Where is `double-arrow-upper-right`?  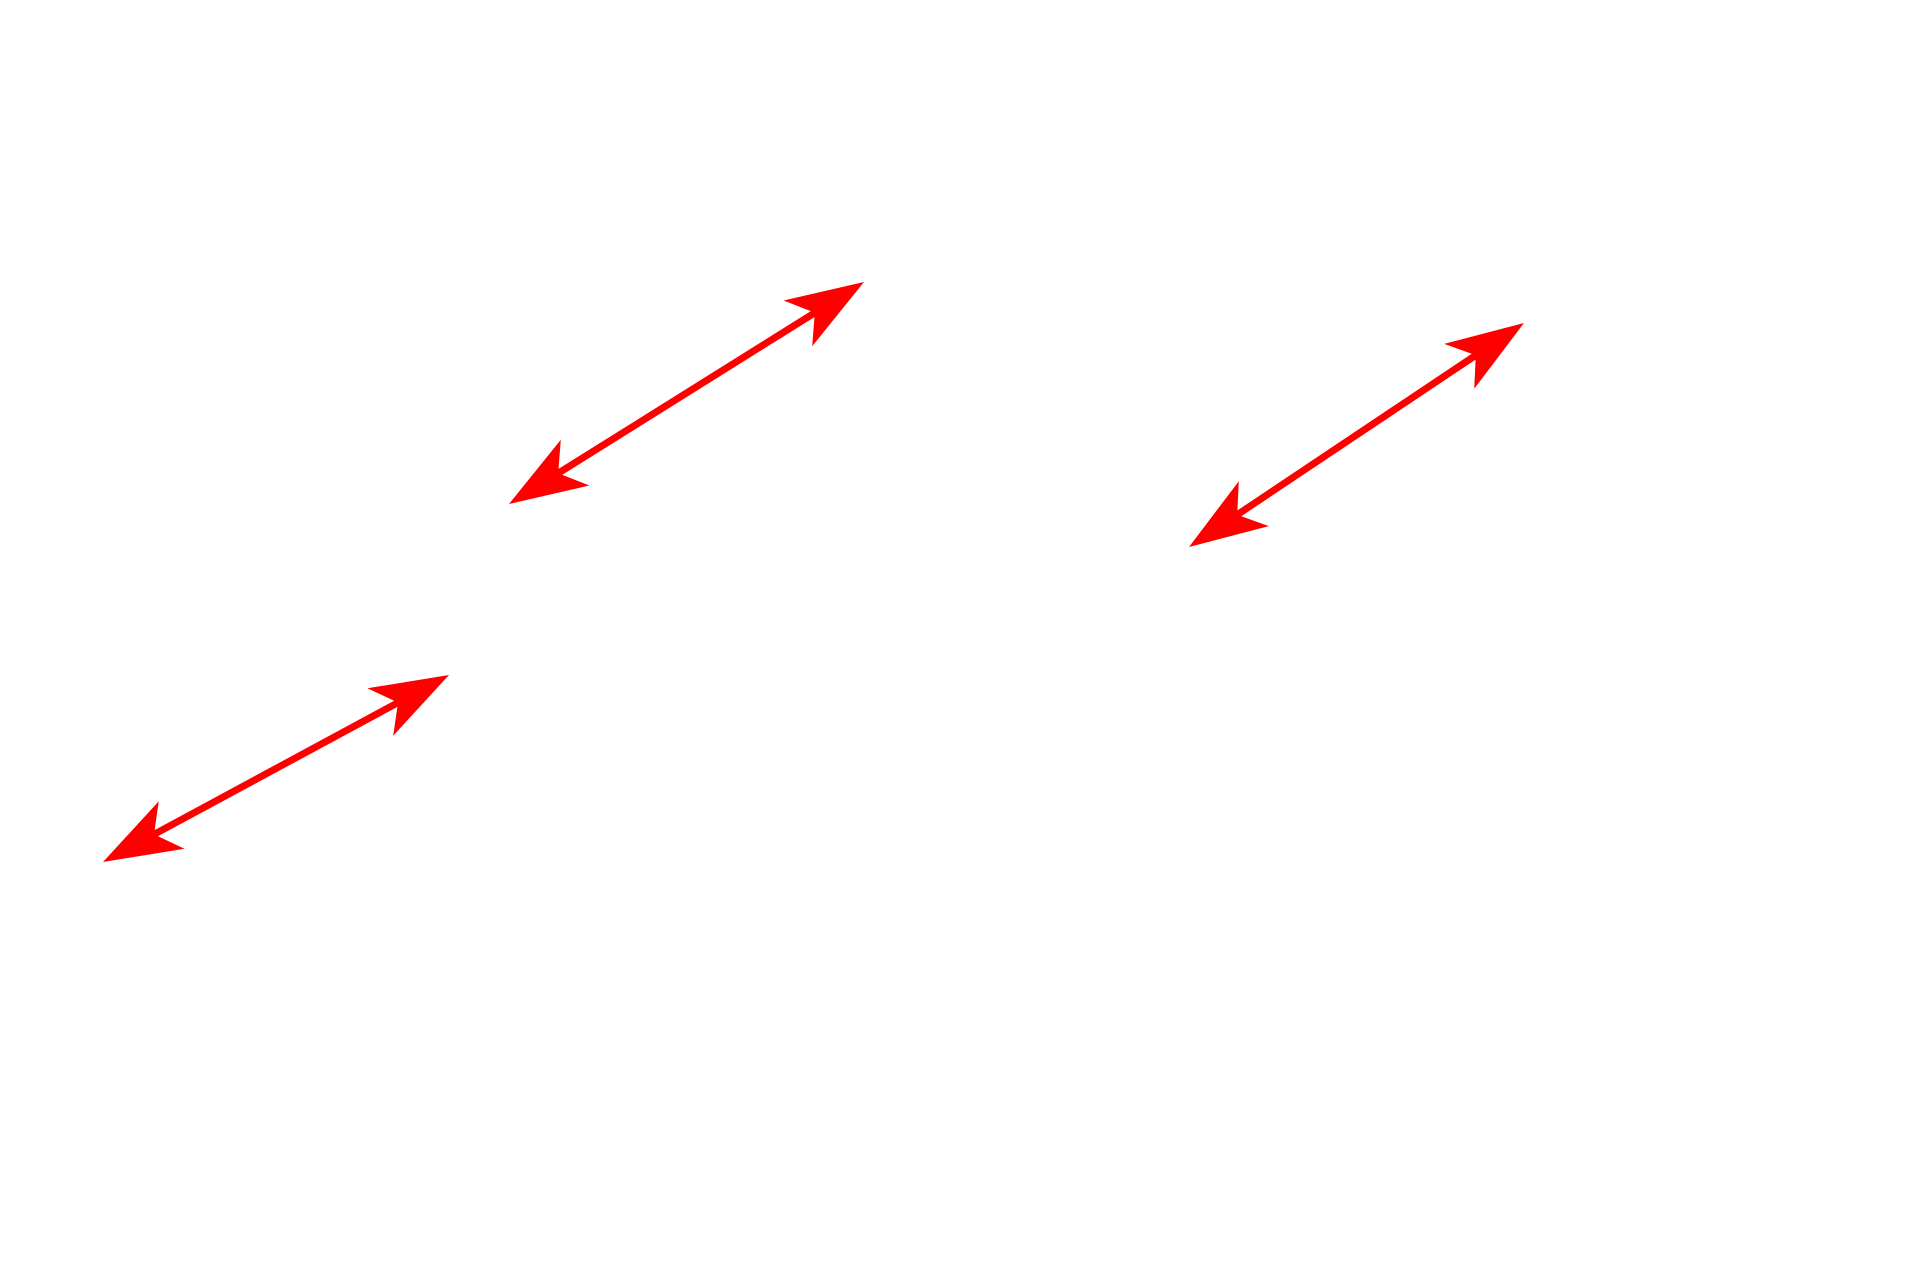
double-arrow-upper-right is located at coordinates (1356, 435).